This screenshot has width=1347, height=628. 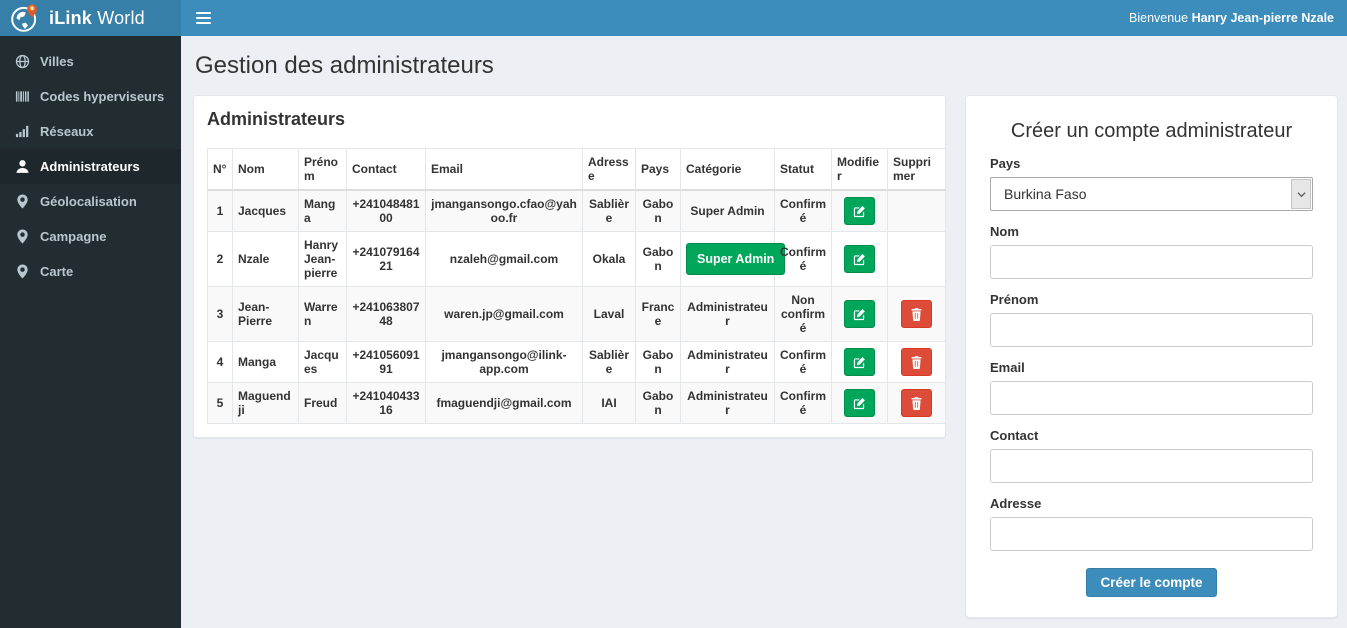 What do you see at coordinates (90, 201) in the screenshot?
I see `sidebar-item-geolocalisation: Géolocalisation` at bounding box center [90, 201].